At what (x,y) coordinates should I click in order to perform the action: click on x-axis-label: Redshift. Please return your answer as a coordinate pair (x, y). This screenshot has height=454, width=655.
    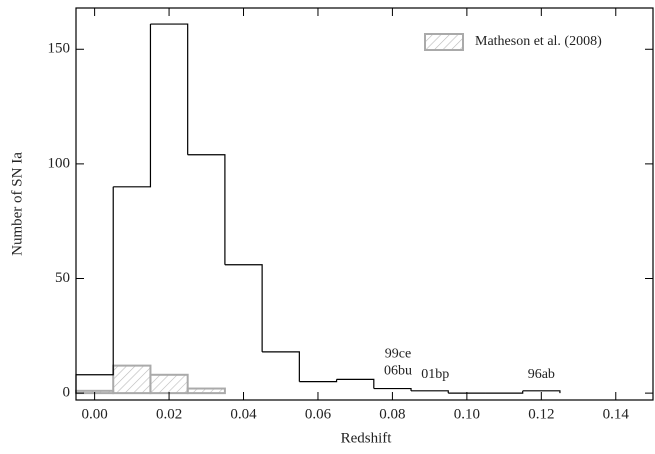
    Looking at the image, I should click on (367, 438).